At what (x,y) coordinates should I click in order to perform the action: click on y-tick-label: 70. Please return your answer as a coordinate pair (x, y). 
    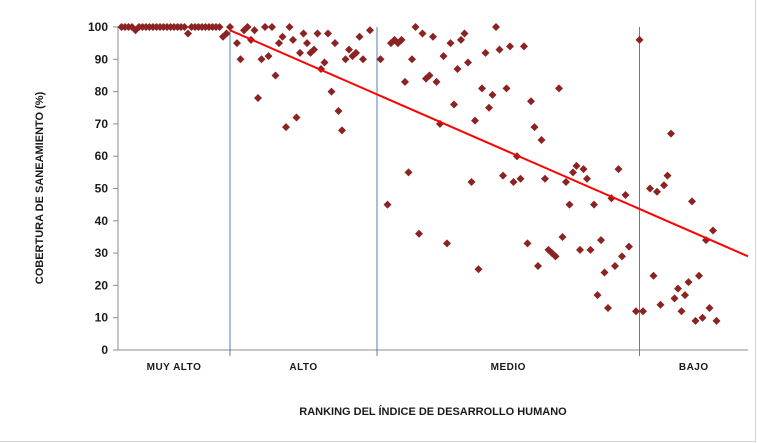
    Looking at the image, I should click on (102, 124).